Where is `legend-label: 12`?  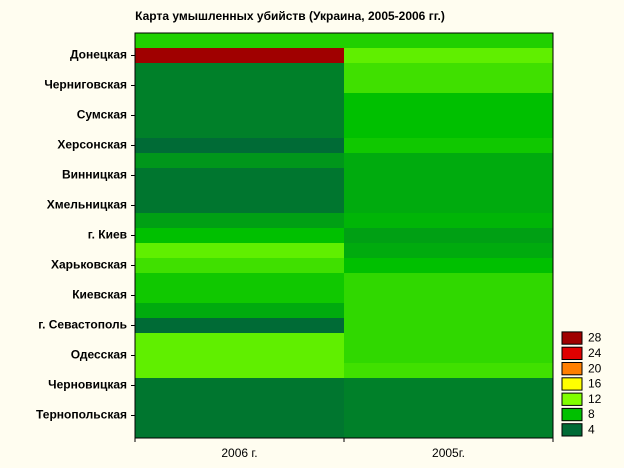
legend-label: 12 is located at coordinates (595, 399).